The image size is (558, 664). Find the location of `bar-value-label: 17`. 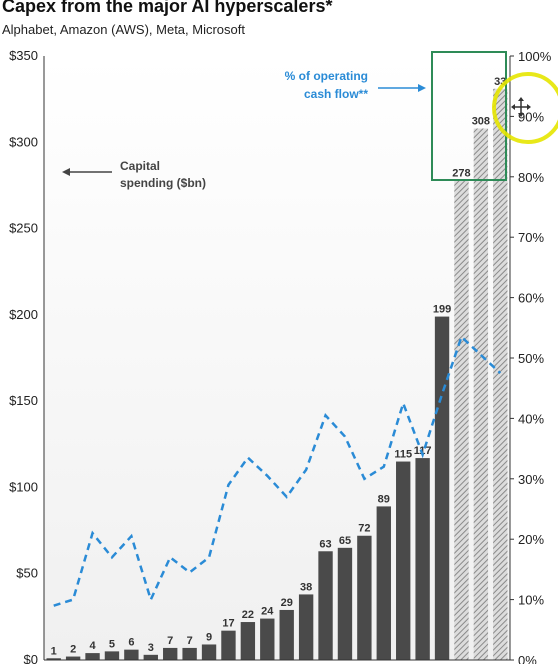

bar-value-label: 17 is located at coordinates (228, 624).